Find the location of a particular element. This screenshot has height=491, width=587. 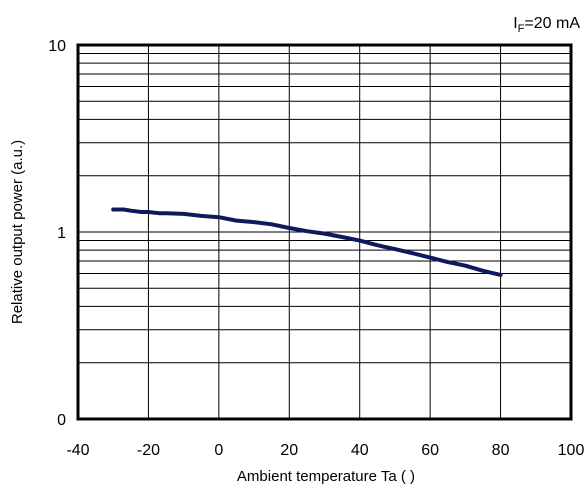

y-tick-labels: 0 1 10 is located at coordinates (57, 233).